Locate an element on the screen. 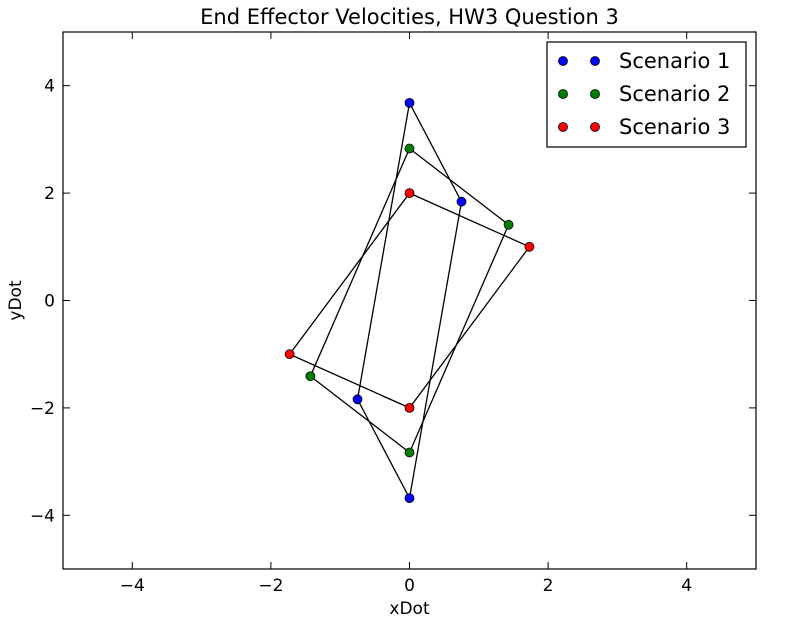 This screenshot has height=638, width=806. x-axis-label: xDot is located at coordinates (409, 609).